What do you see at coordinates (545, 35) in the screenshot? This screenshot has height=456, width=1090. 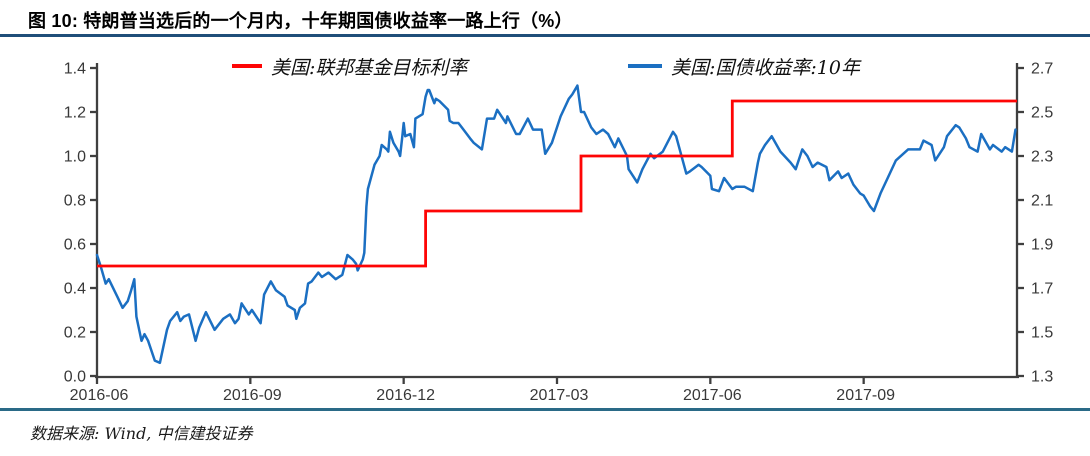 I see `title-separator-rule` at bounding box center [545, 35].